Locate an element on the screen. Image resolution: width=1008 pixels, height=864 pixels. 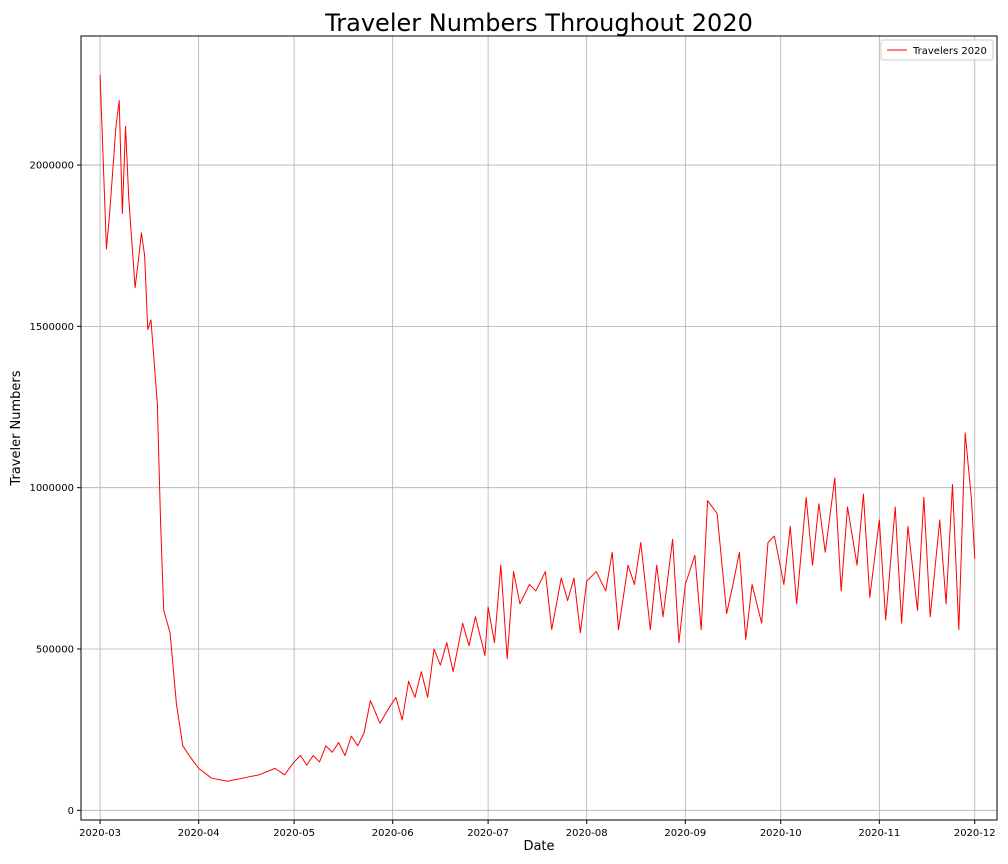
legend: Travelers 2020 is located at coordinates (937, 50).